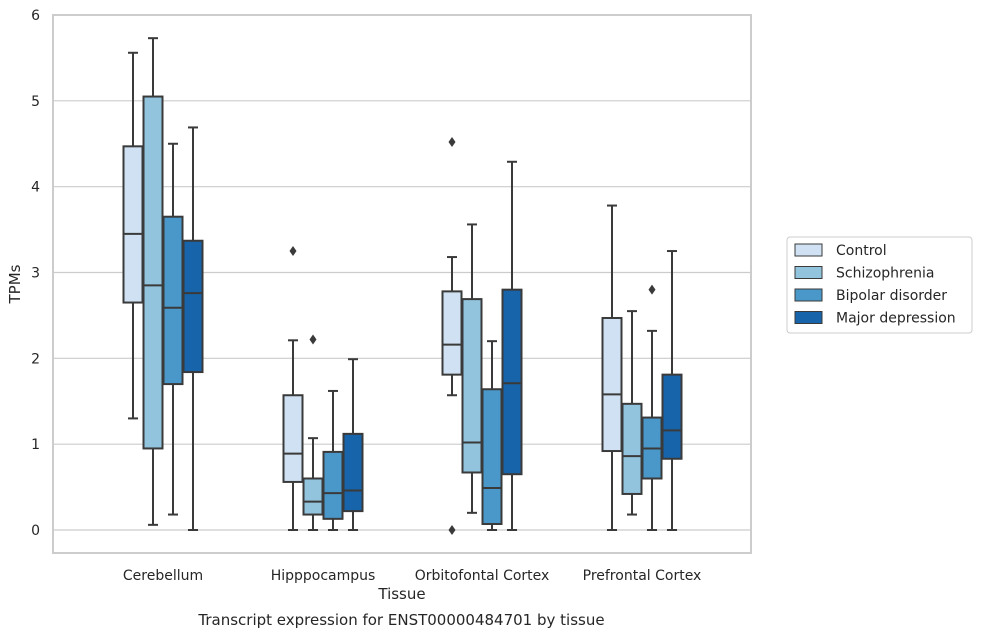 This screenshot has width=983, height=640. I want to click on y-axis-label: TPMs, so click(15, 284).